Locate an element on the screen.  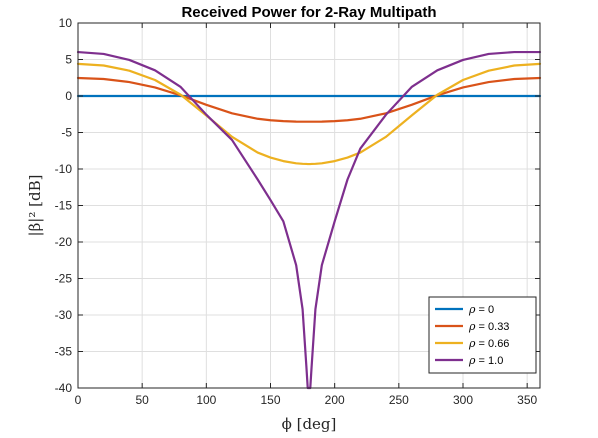
y-tick-label: -5 is located at coordinates (66, 133).